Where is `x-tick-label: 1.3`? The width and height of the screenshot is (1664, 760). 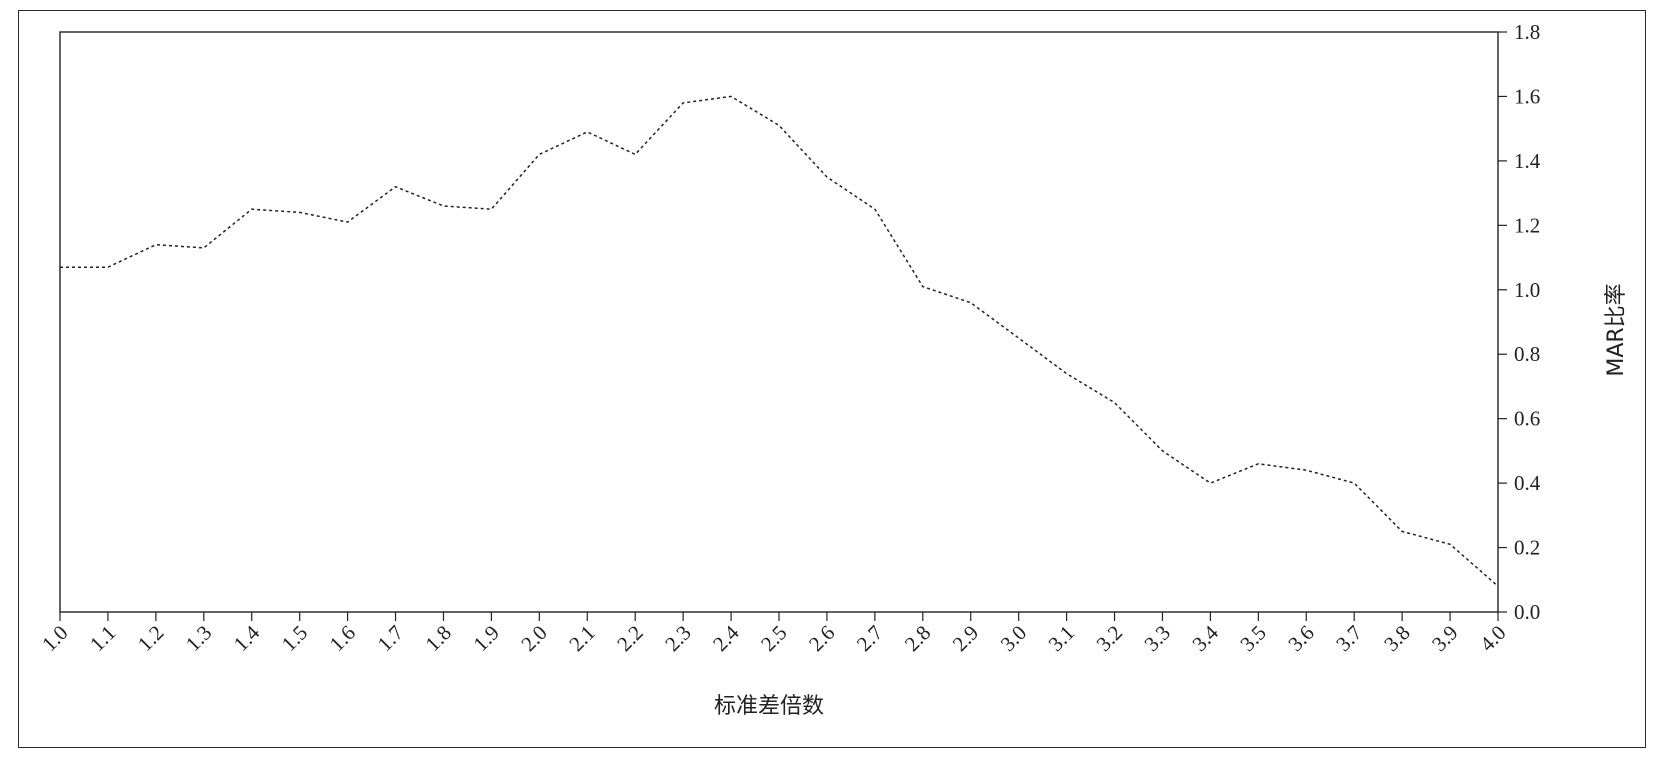
x-tick-label: 1.3 is located at coordinates (199, 639).